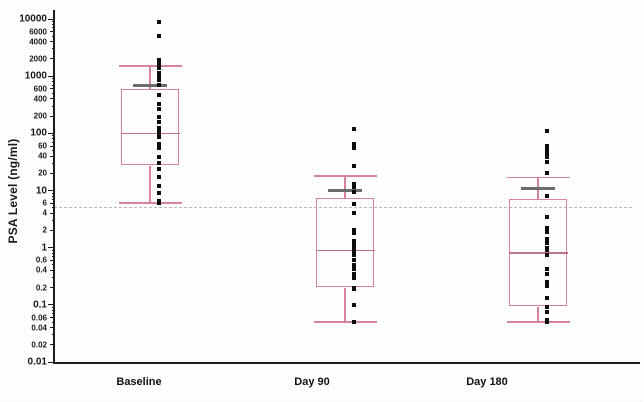 The height and width of the screenshot is (402, 644). Describe the element at coordinates (44, 203) in the screenshot. I see `y-tick-label: 6` at that location.